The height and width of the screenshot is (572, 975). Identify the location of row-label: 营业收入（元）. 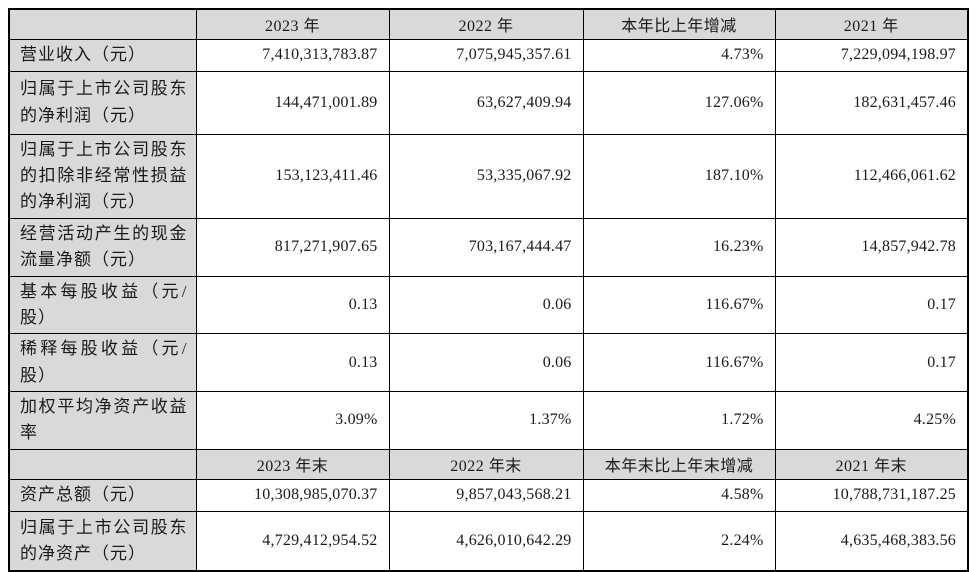
(102, 55).